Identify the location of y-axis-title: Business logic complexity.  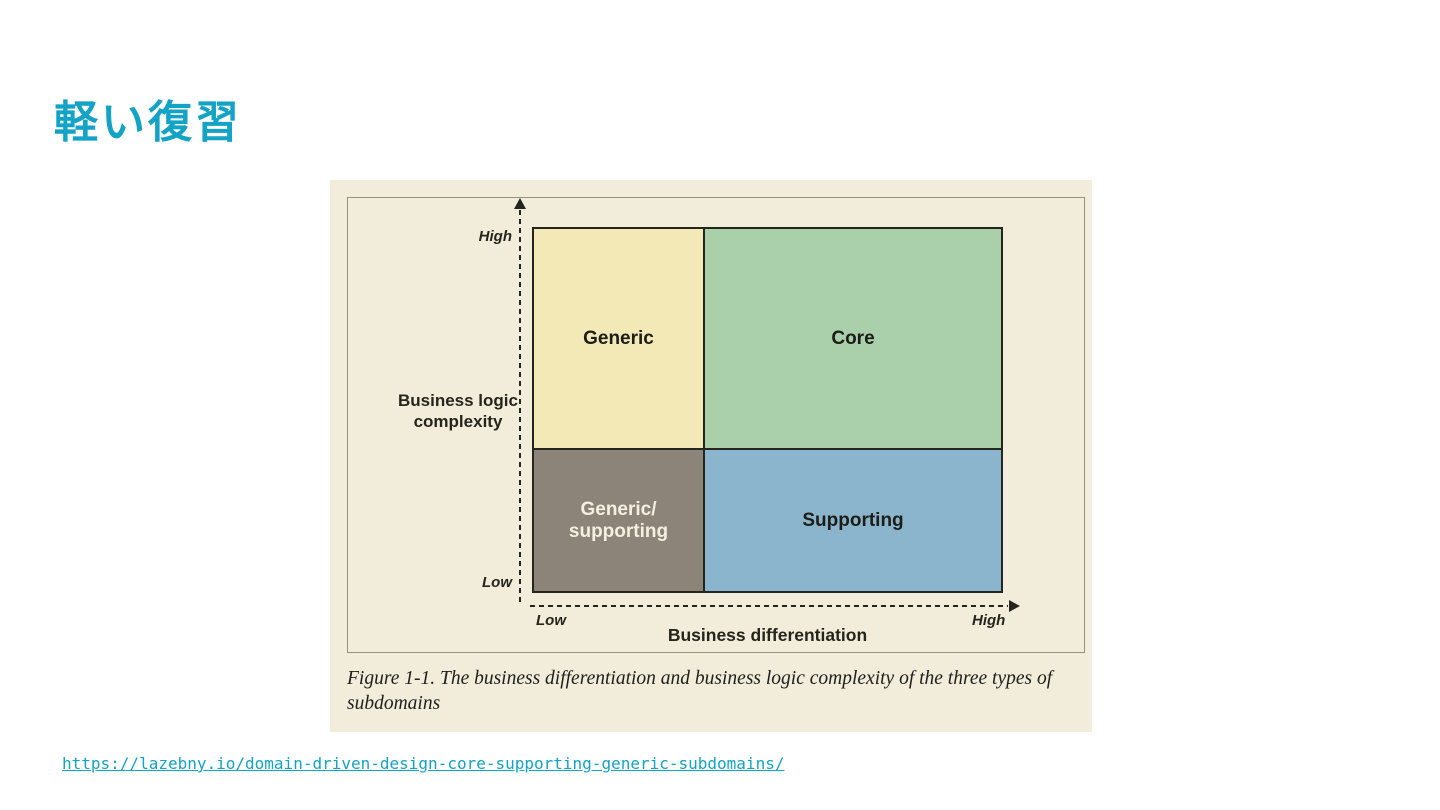
(458, 411).